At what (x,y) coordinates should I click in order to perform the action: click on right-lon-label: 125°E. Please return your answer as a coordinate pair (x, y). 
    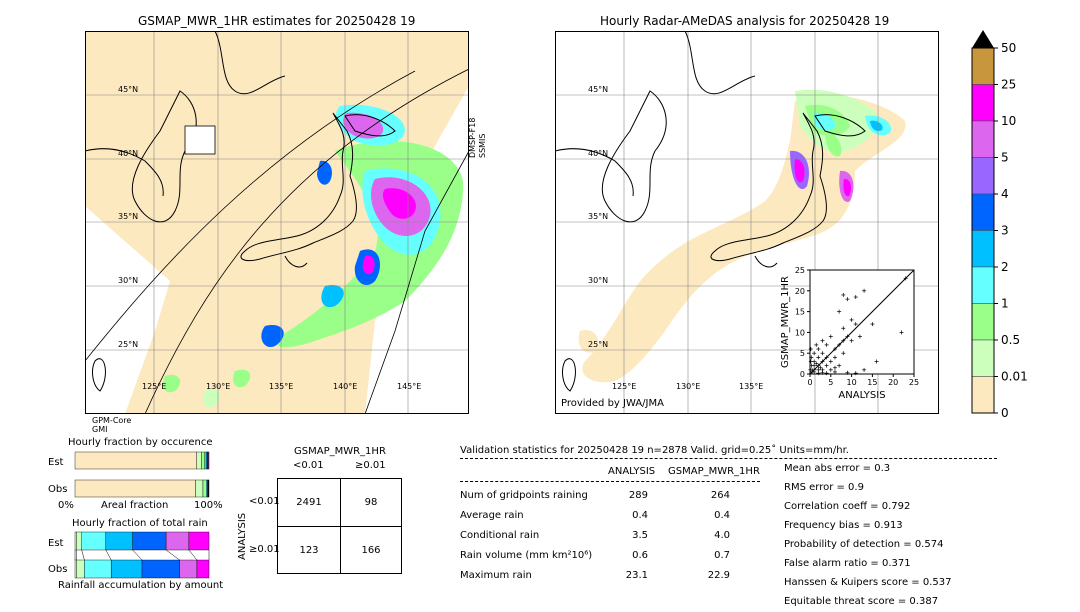
    Looking at the image, I should click on (624, 386).